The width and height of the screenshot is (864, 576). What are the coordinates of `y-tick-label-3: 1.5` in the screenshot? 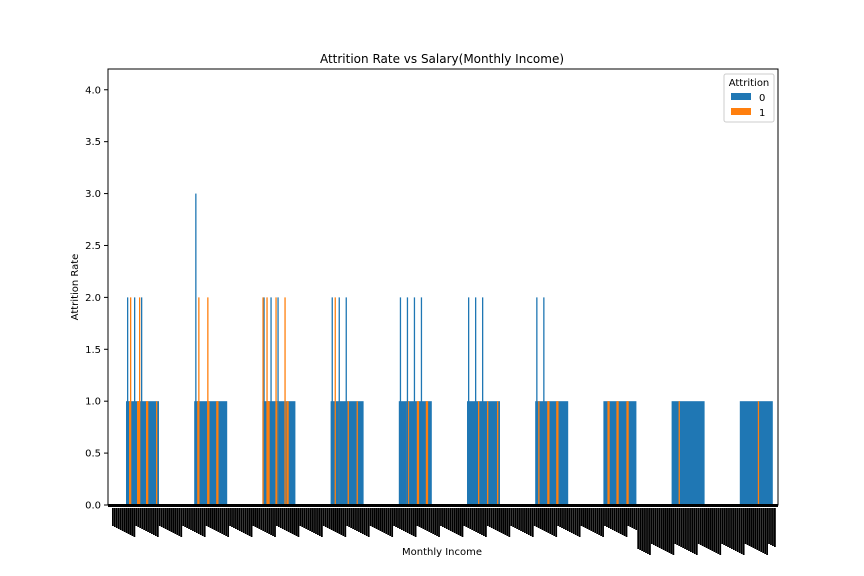 It's located at (93, 350).